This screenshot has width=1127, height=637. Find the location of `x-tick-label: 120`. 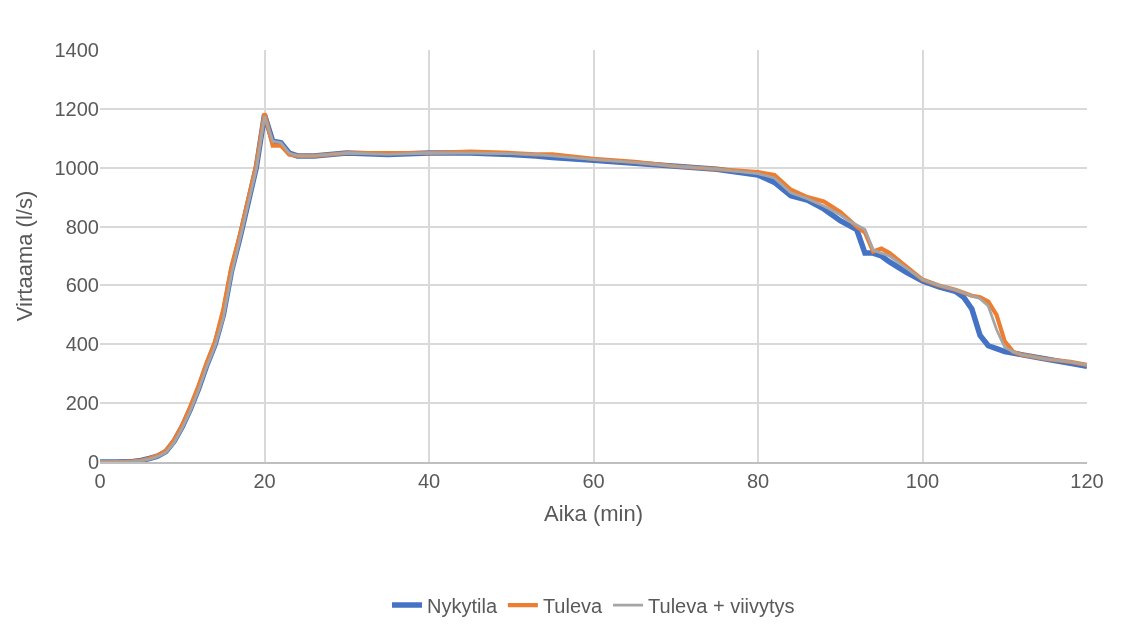

x-tick-label: 120 is located at coordinates (1087, 480).